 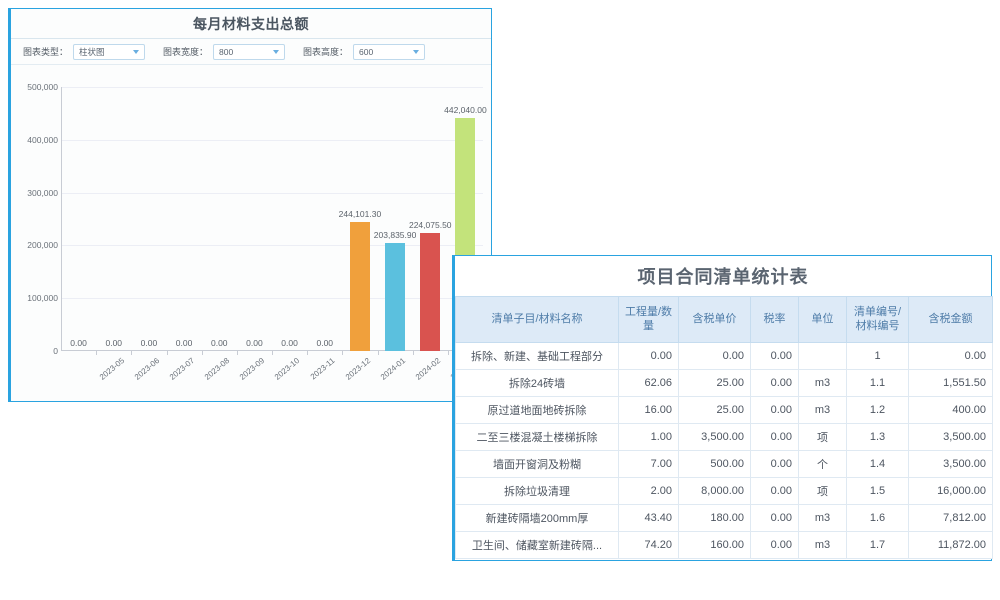 I want to click on chart-type-control: 图表类型： 柱状图, so click(x=84, y=51).